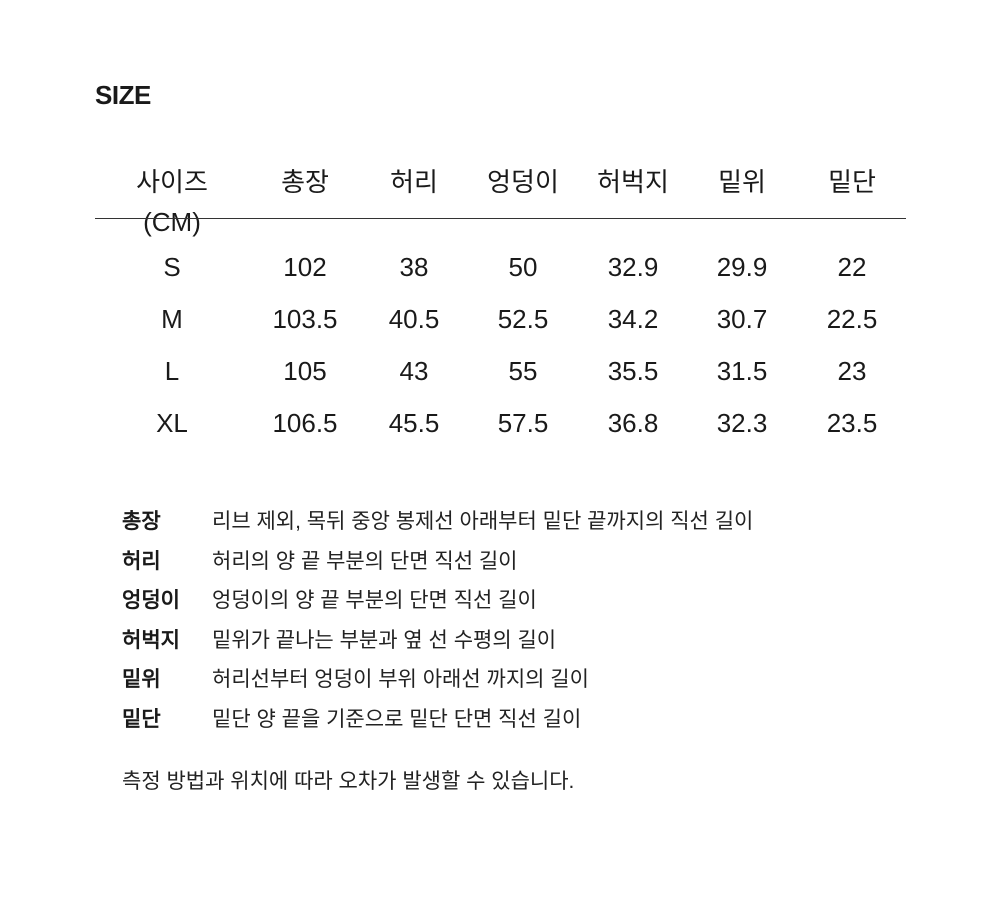  Describe the element at coordinates (151, 640) in the screenshot. I see `definition-term: 허벅지` at that location.